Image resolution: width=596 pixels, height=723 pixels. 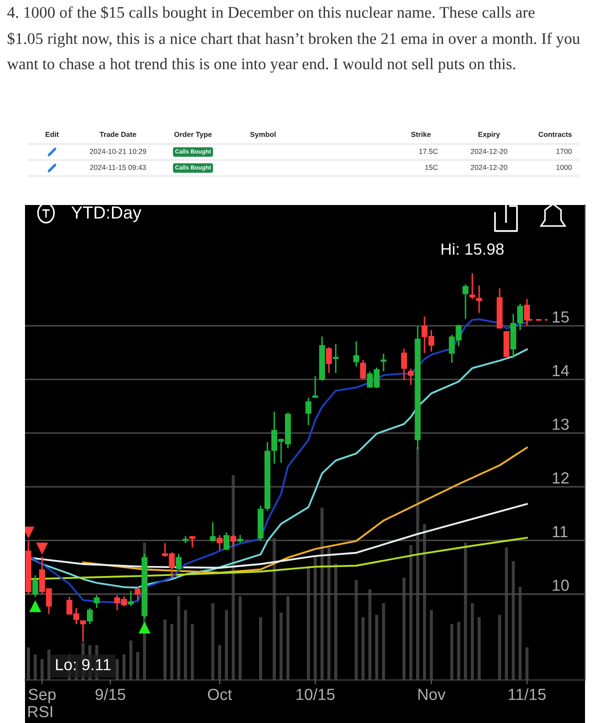 I want to click on x-tick-label: 11/15, so click(x=527, y=694).